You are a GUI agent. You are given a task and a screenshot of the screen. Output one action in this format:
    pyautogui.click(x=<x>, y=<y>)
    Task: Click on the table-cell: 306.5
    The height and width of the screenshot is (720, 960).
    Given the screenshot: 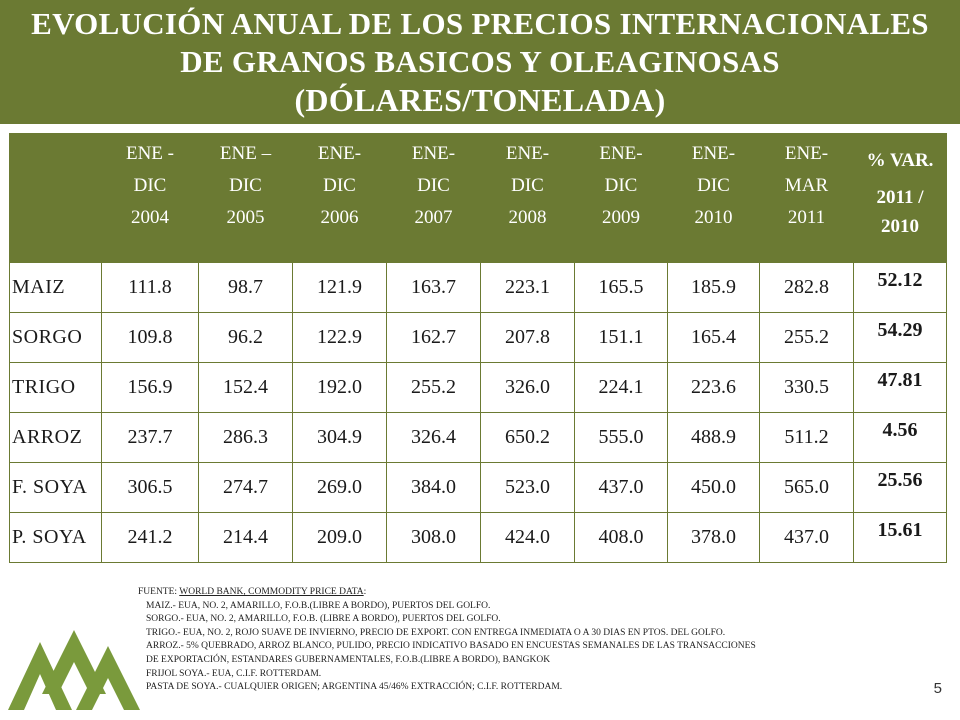 What is the action you would take?
    pyautogui.click(x=150, y=487)
    